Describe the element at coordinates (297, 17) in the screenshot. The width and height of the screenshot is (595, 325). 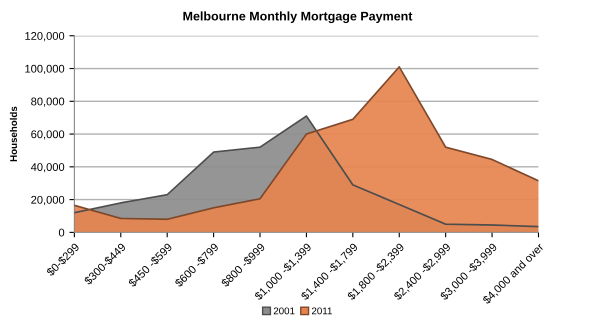
I see `chart-title: Melbourne Monthly Mortgage Payment` at that location.